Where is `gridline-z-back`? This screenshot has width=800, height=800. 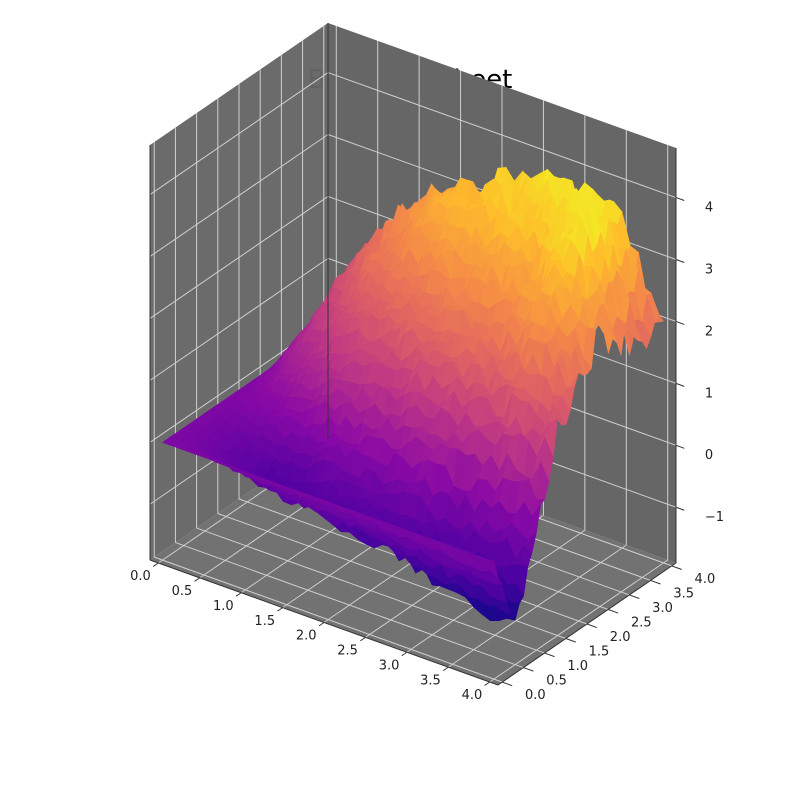
gridline-z-back is located at coordinates (502, 135).